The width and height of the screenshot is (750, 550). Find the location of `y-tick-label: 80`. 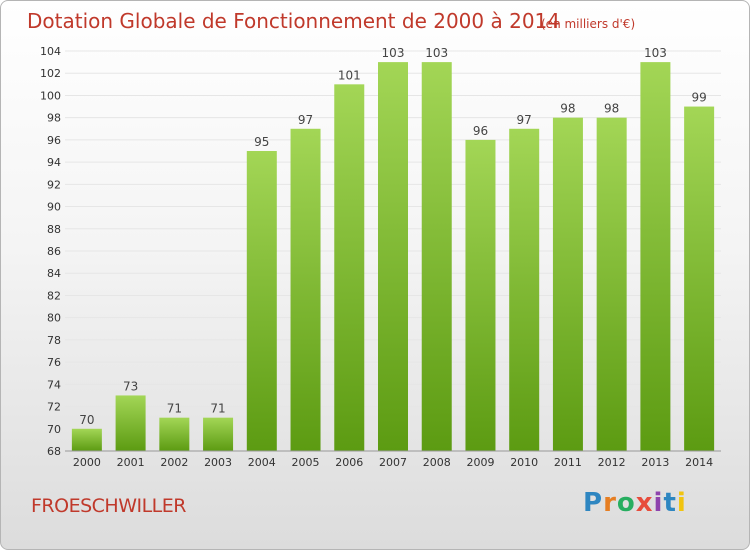

y-tick-label: 80 is located at coordinates (54, 318).